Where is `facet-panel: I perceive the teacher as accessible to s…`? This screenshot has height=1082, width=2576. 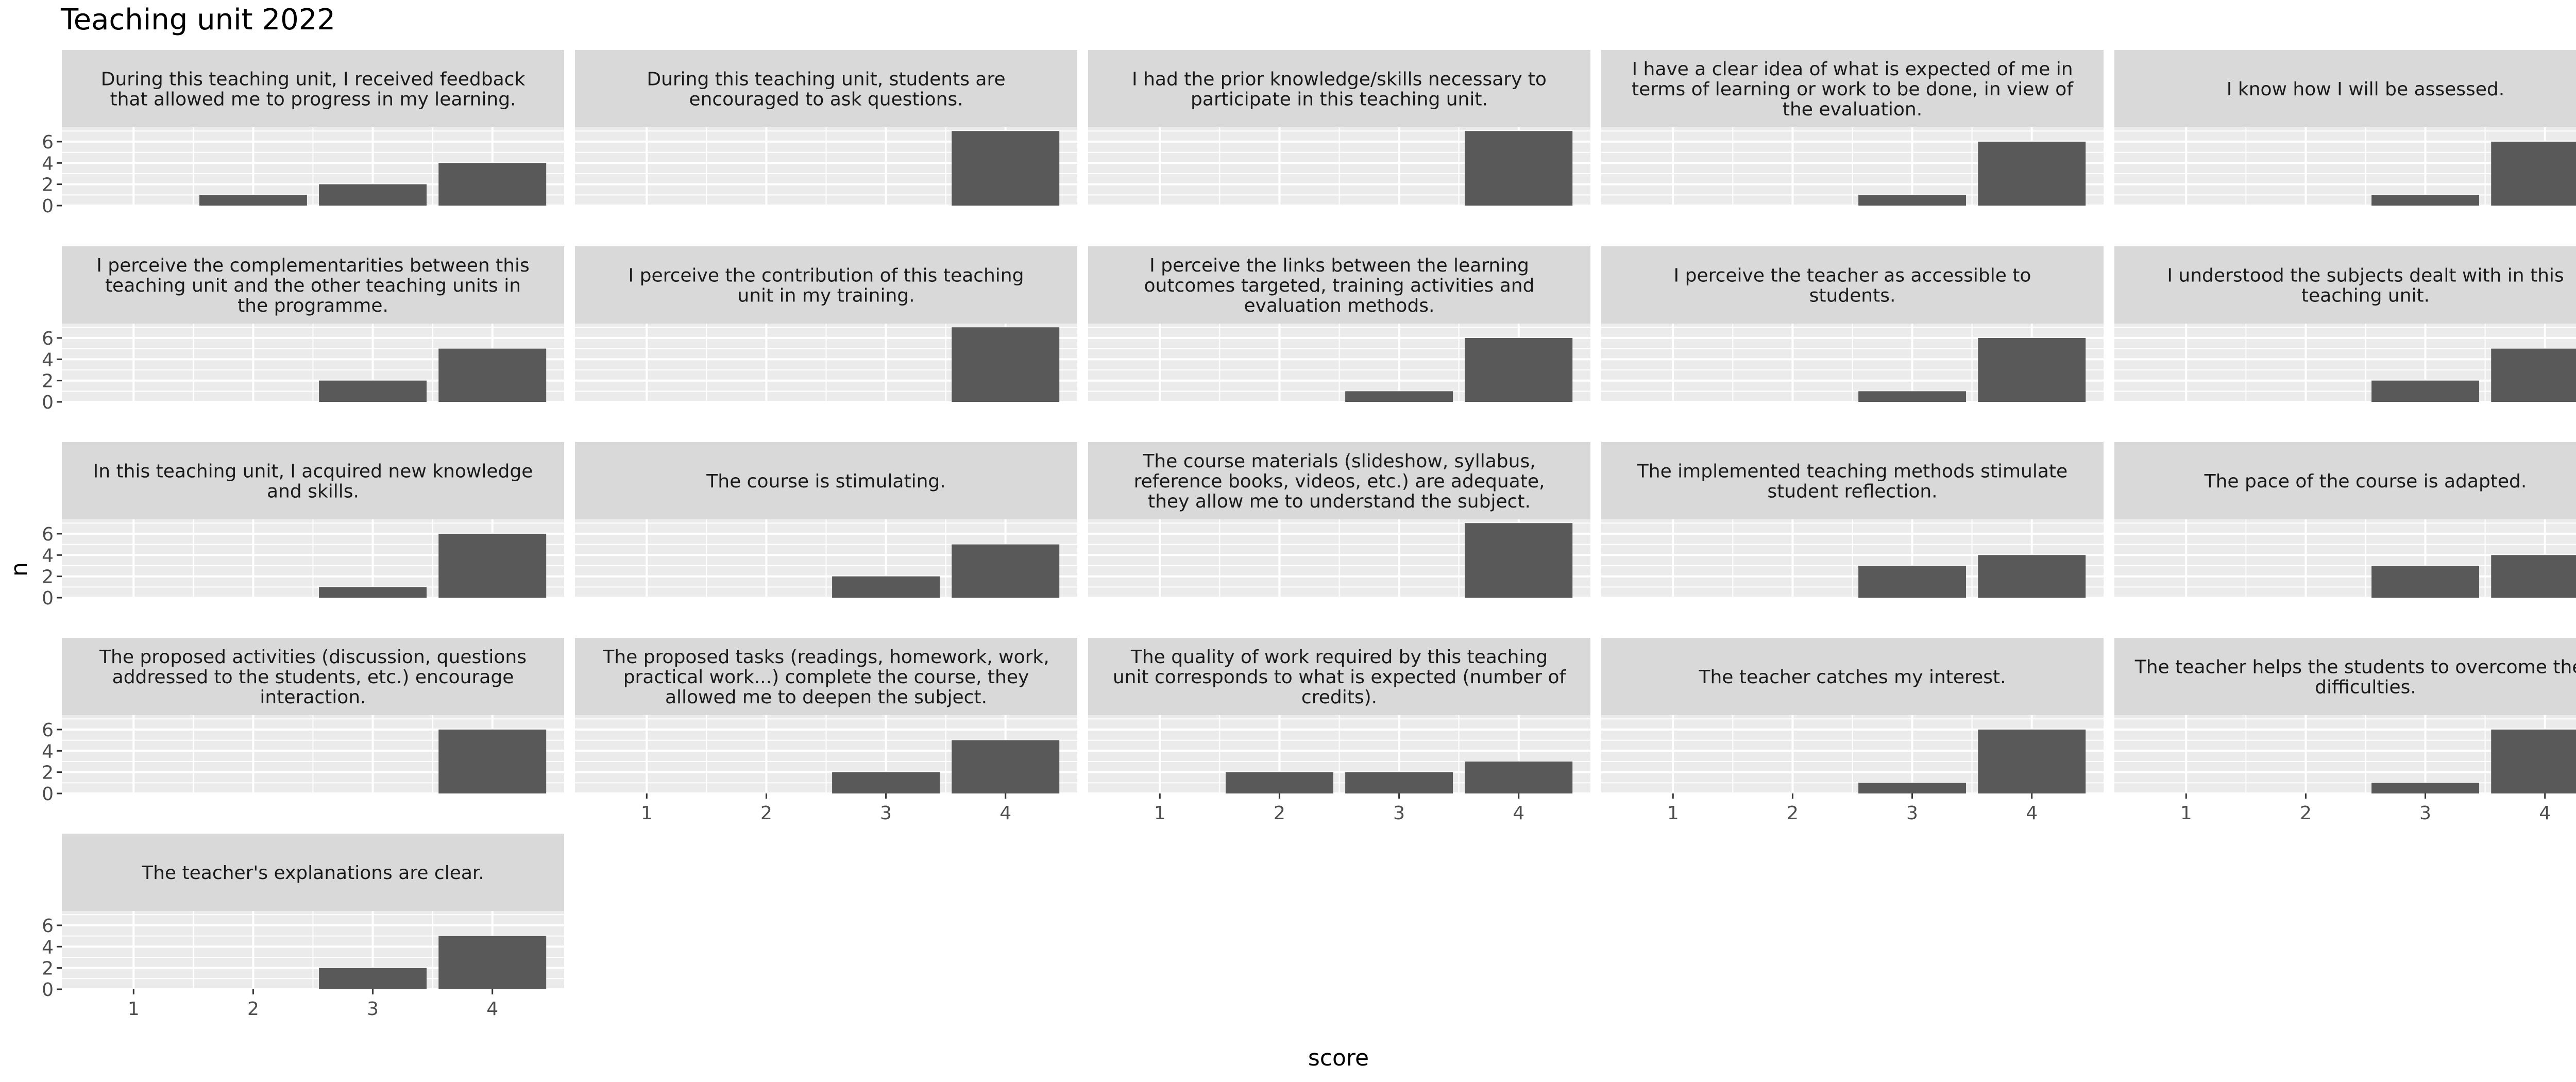
facet-panel: I perceive the teacher as accessible to s… is located at coordinates (1852, 324).